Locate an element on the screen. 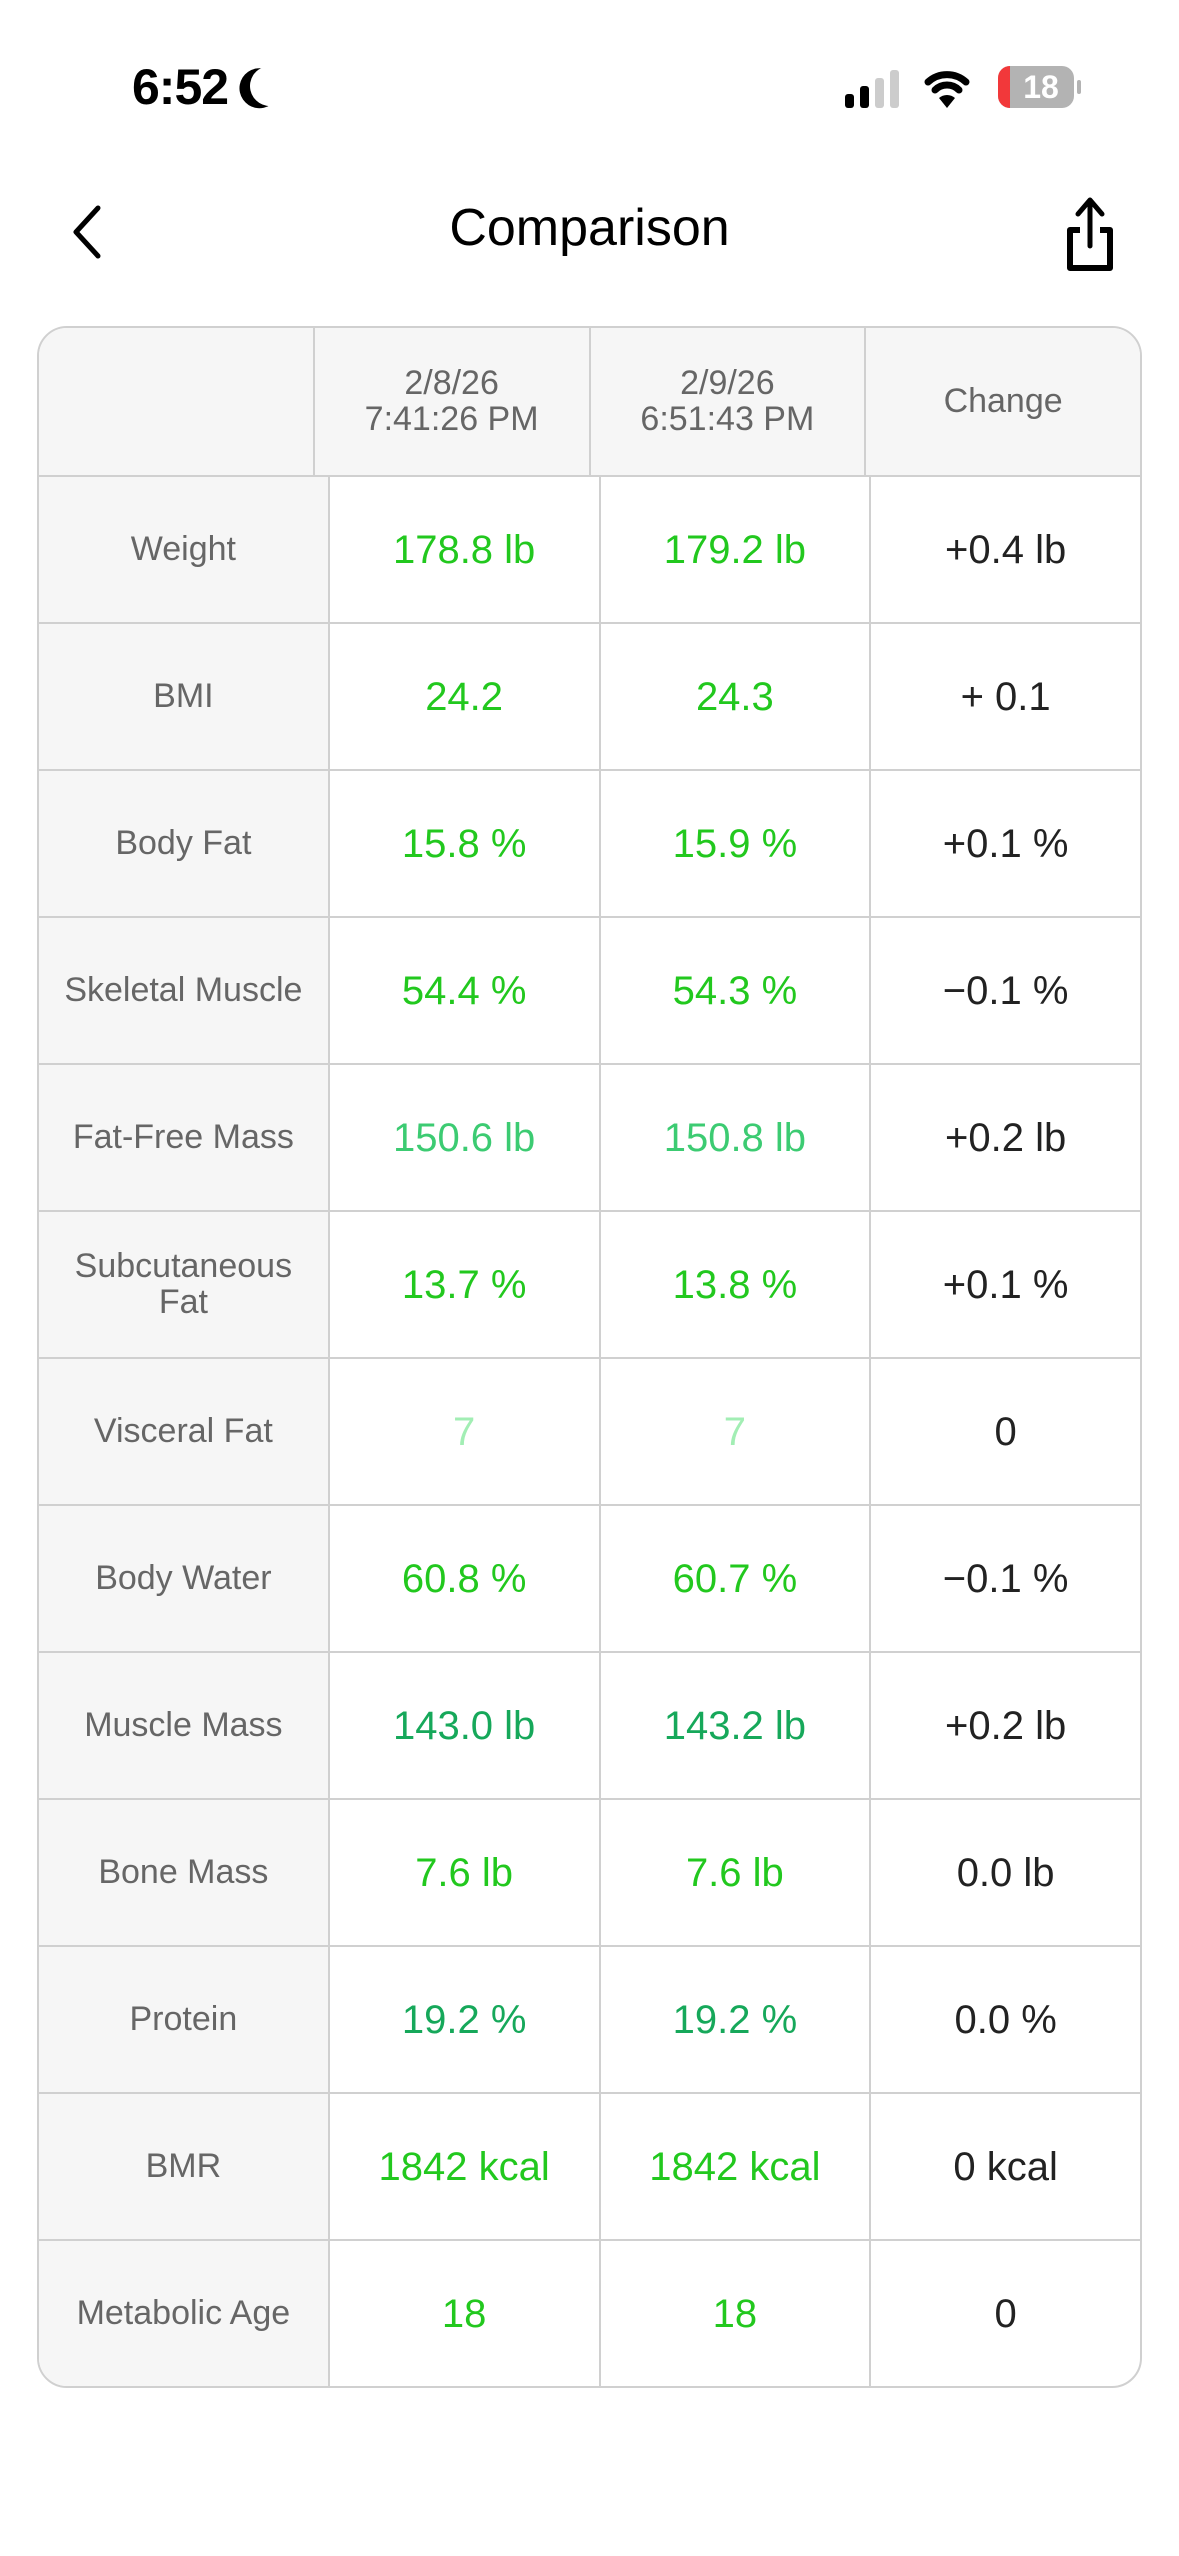  metric-label: Weight is located at coordinates (183, 549).